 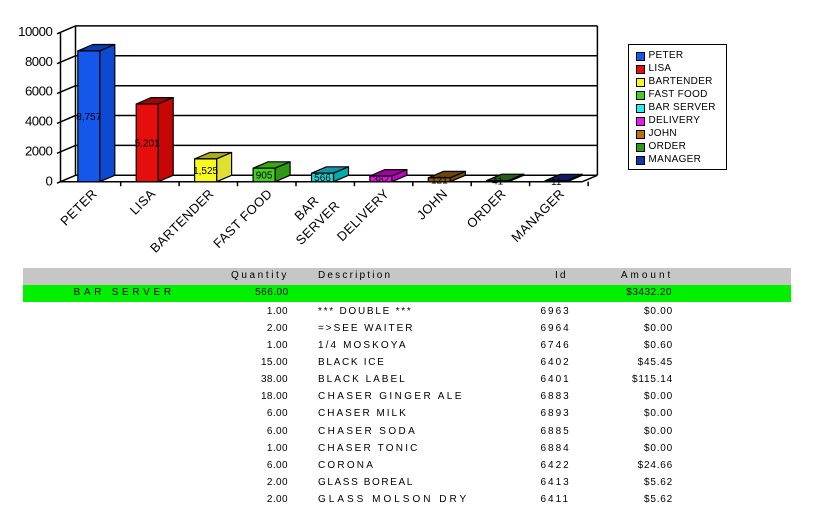 What do you see at coordinates (35, 31) in the screenshot?
I see `svg-text: 10000` at bounding box center [35, 31].